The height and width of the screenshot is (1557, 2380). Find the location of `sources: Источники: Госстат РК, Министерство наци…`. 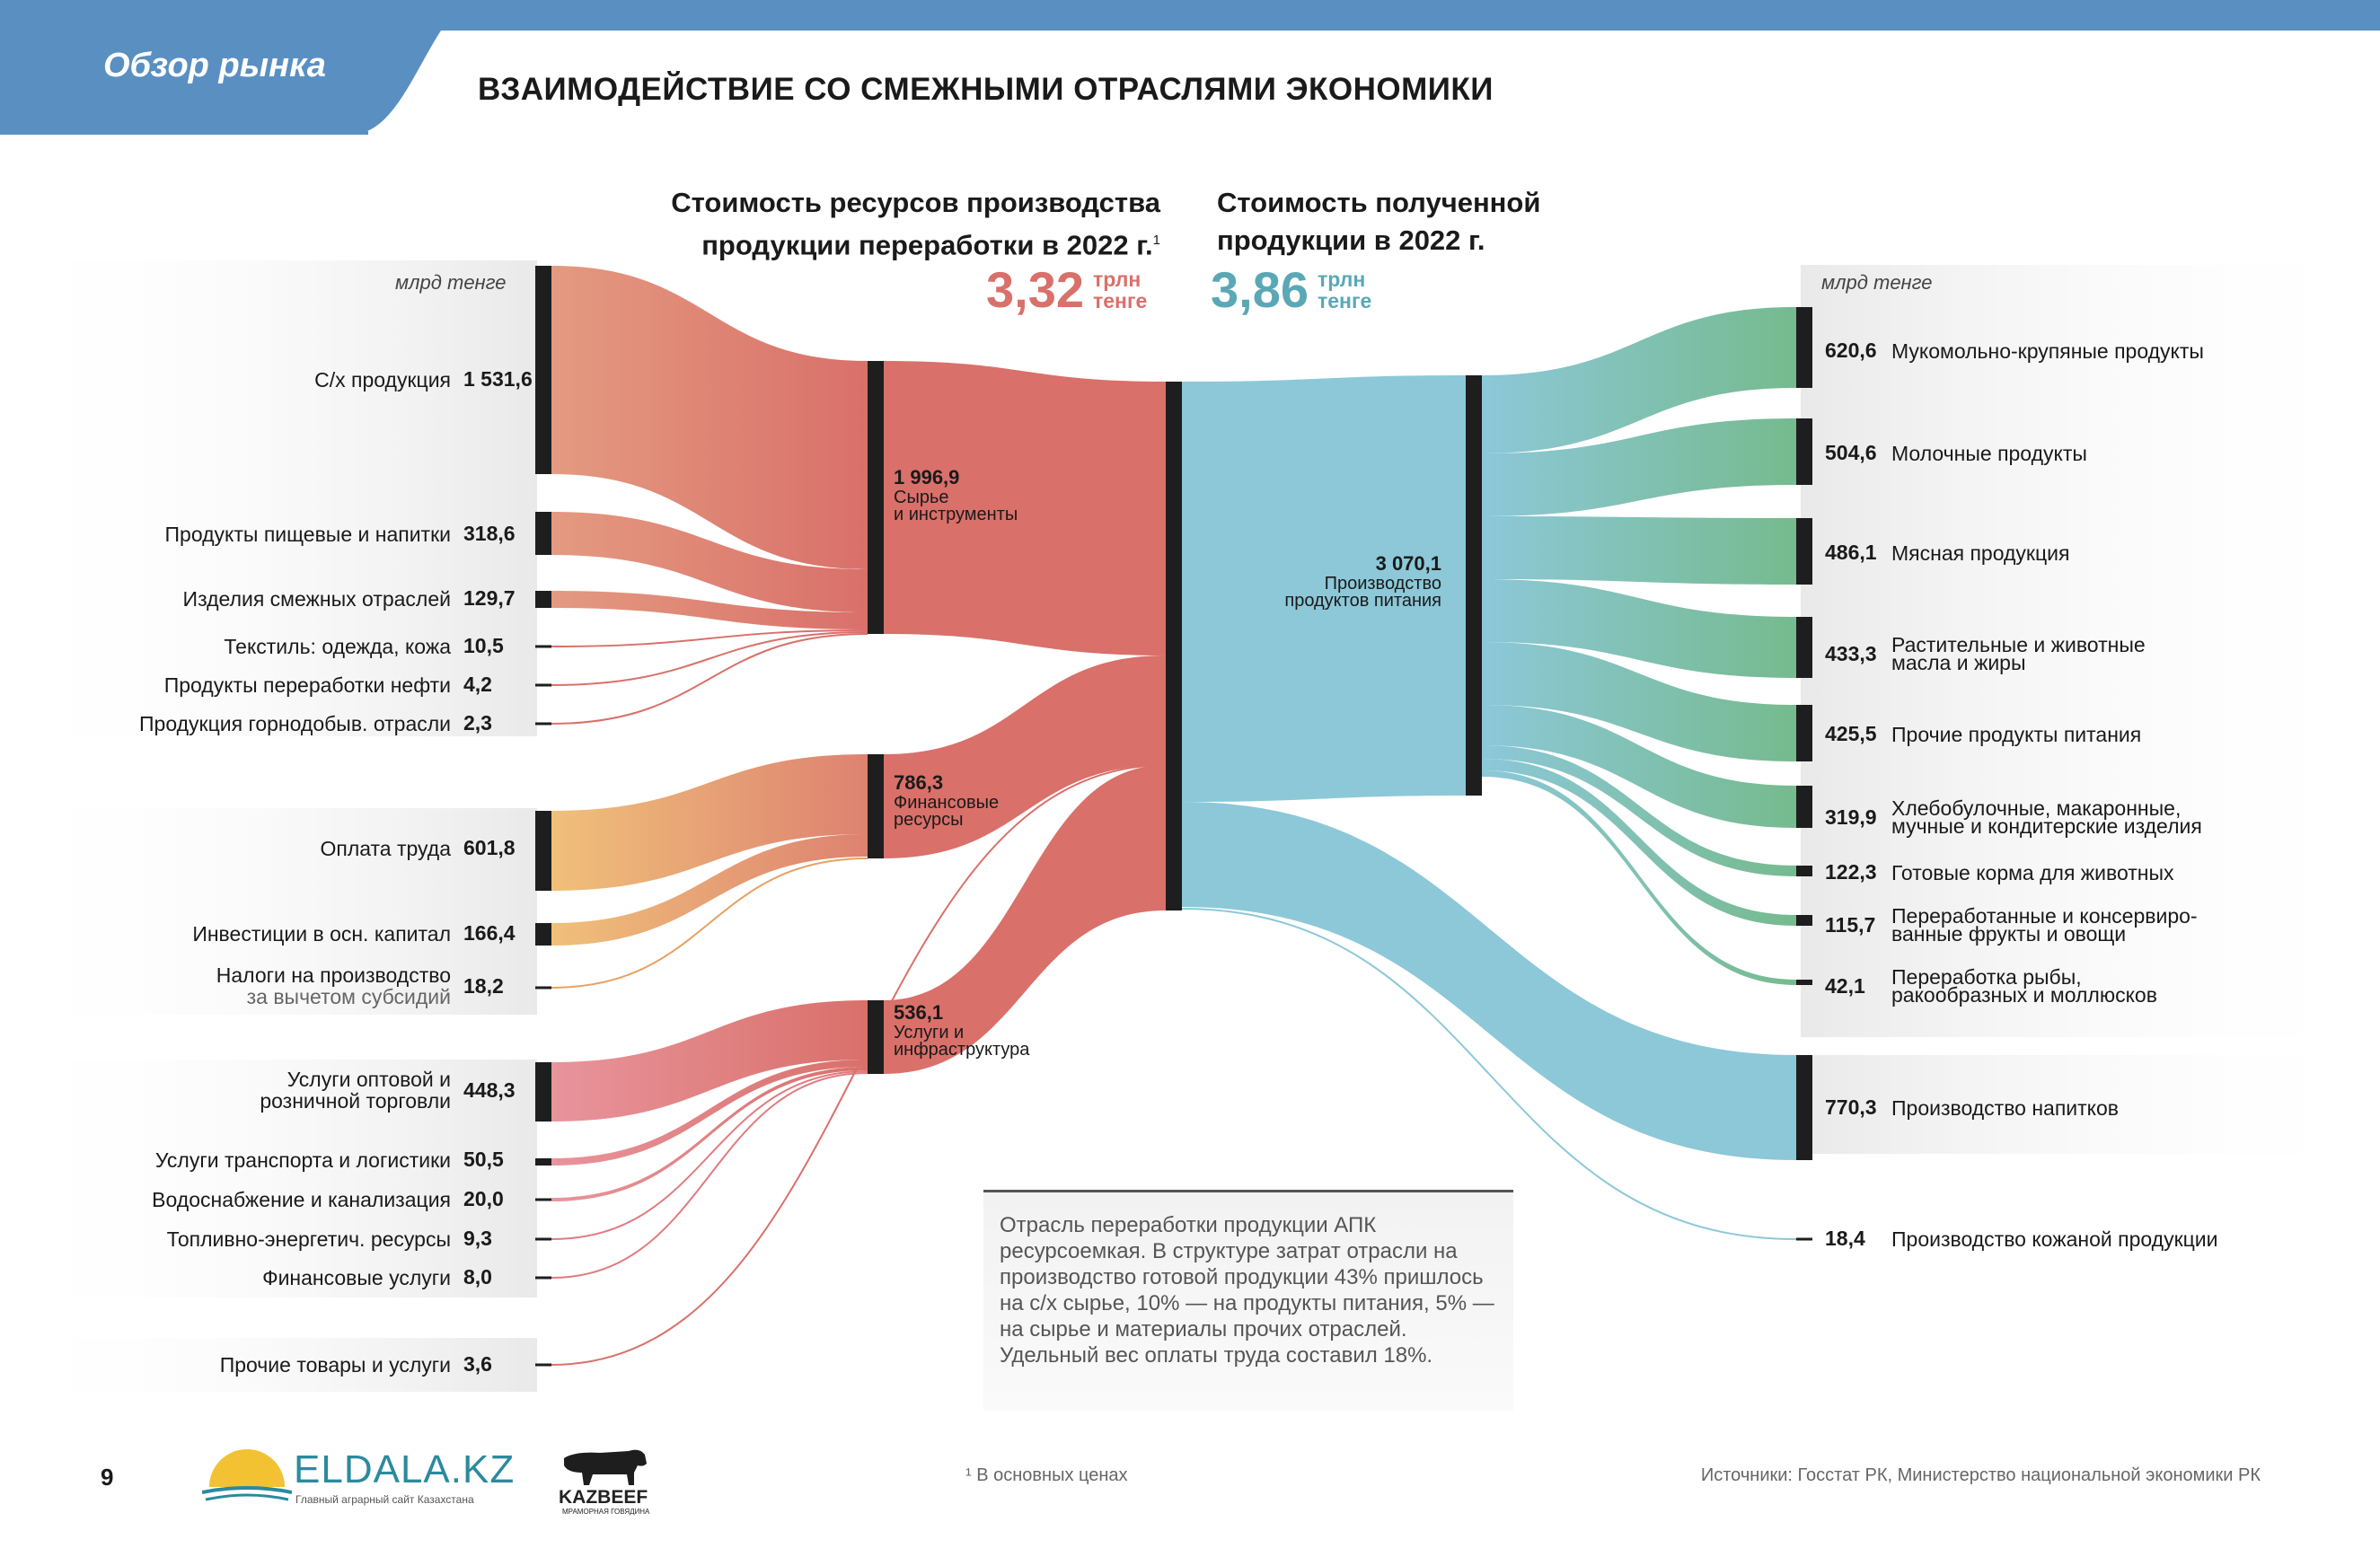

sources: Источники: Госстат РК, Министерство наци… is located at coordinates (1981, 1475).